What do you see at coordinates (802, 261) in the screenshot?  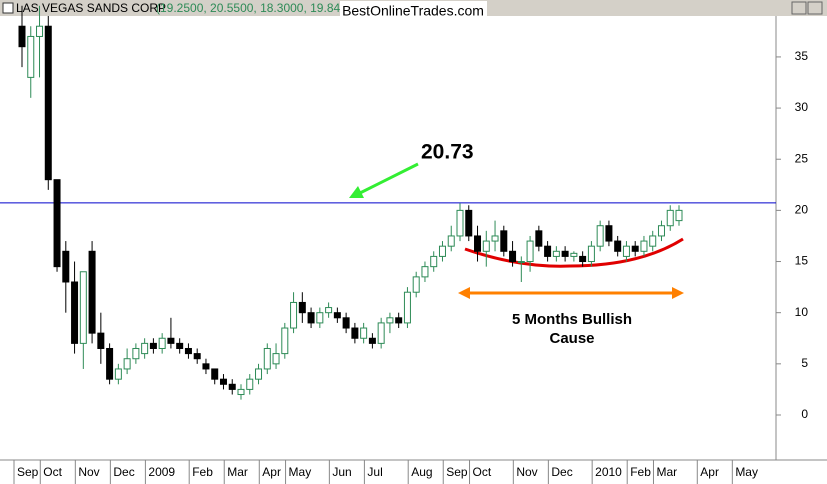 I see `y-tick-label: 15` at bounding box center [802, 261].